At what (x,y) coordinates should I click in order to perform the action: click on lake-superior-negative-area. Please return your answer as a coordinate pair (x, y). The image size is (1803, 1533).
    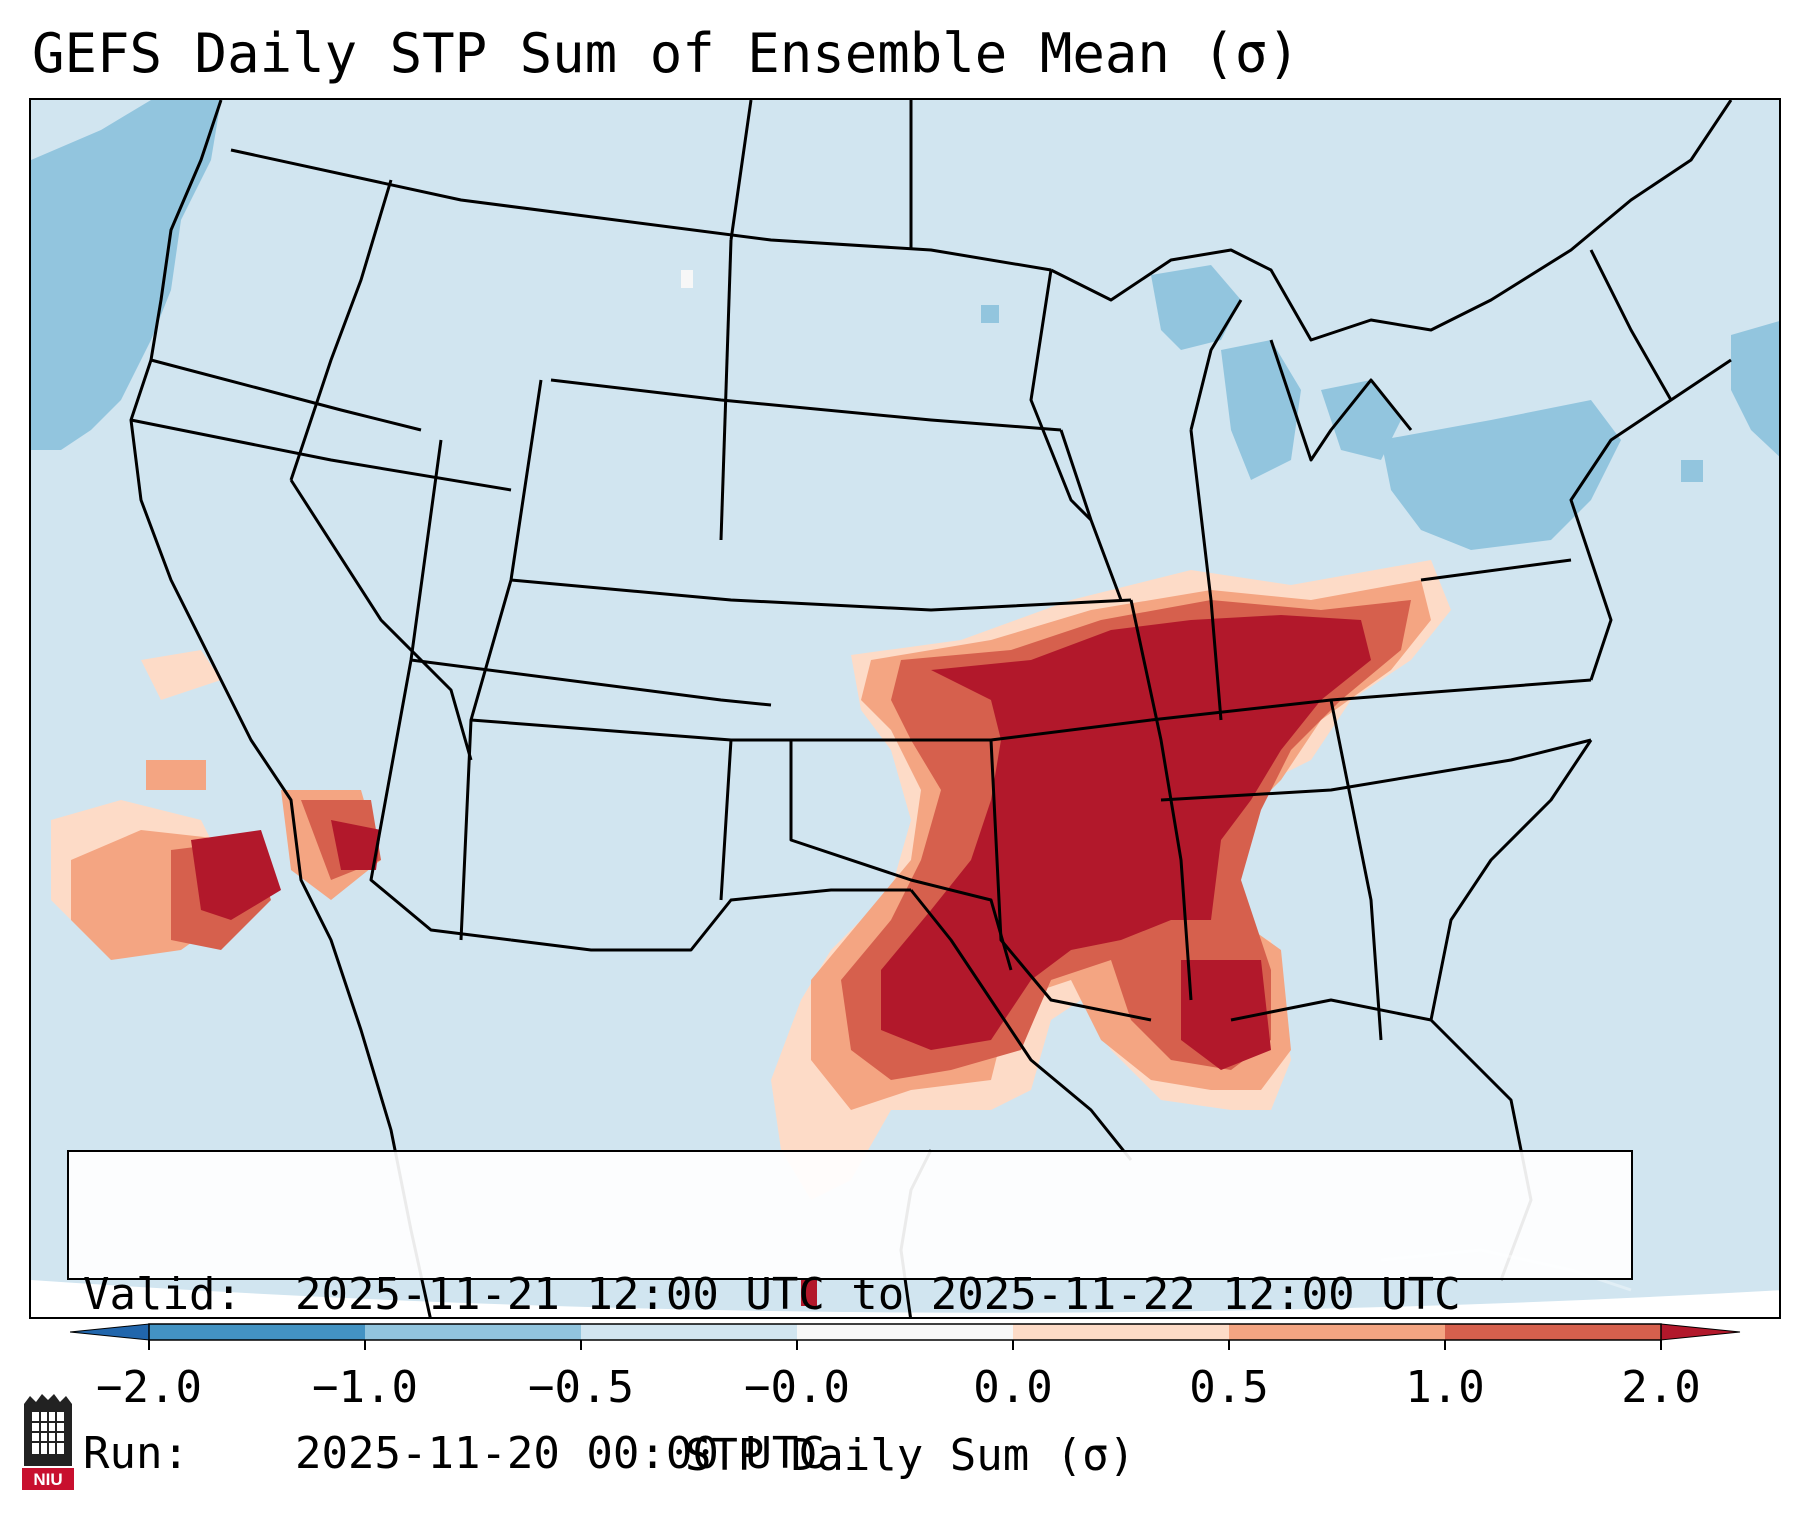
    Looking at the image, I should click on (1196, 307).